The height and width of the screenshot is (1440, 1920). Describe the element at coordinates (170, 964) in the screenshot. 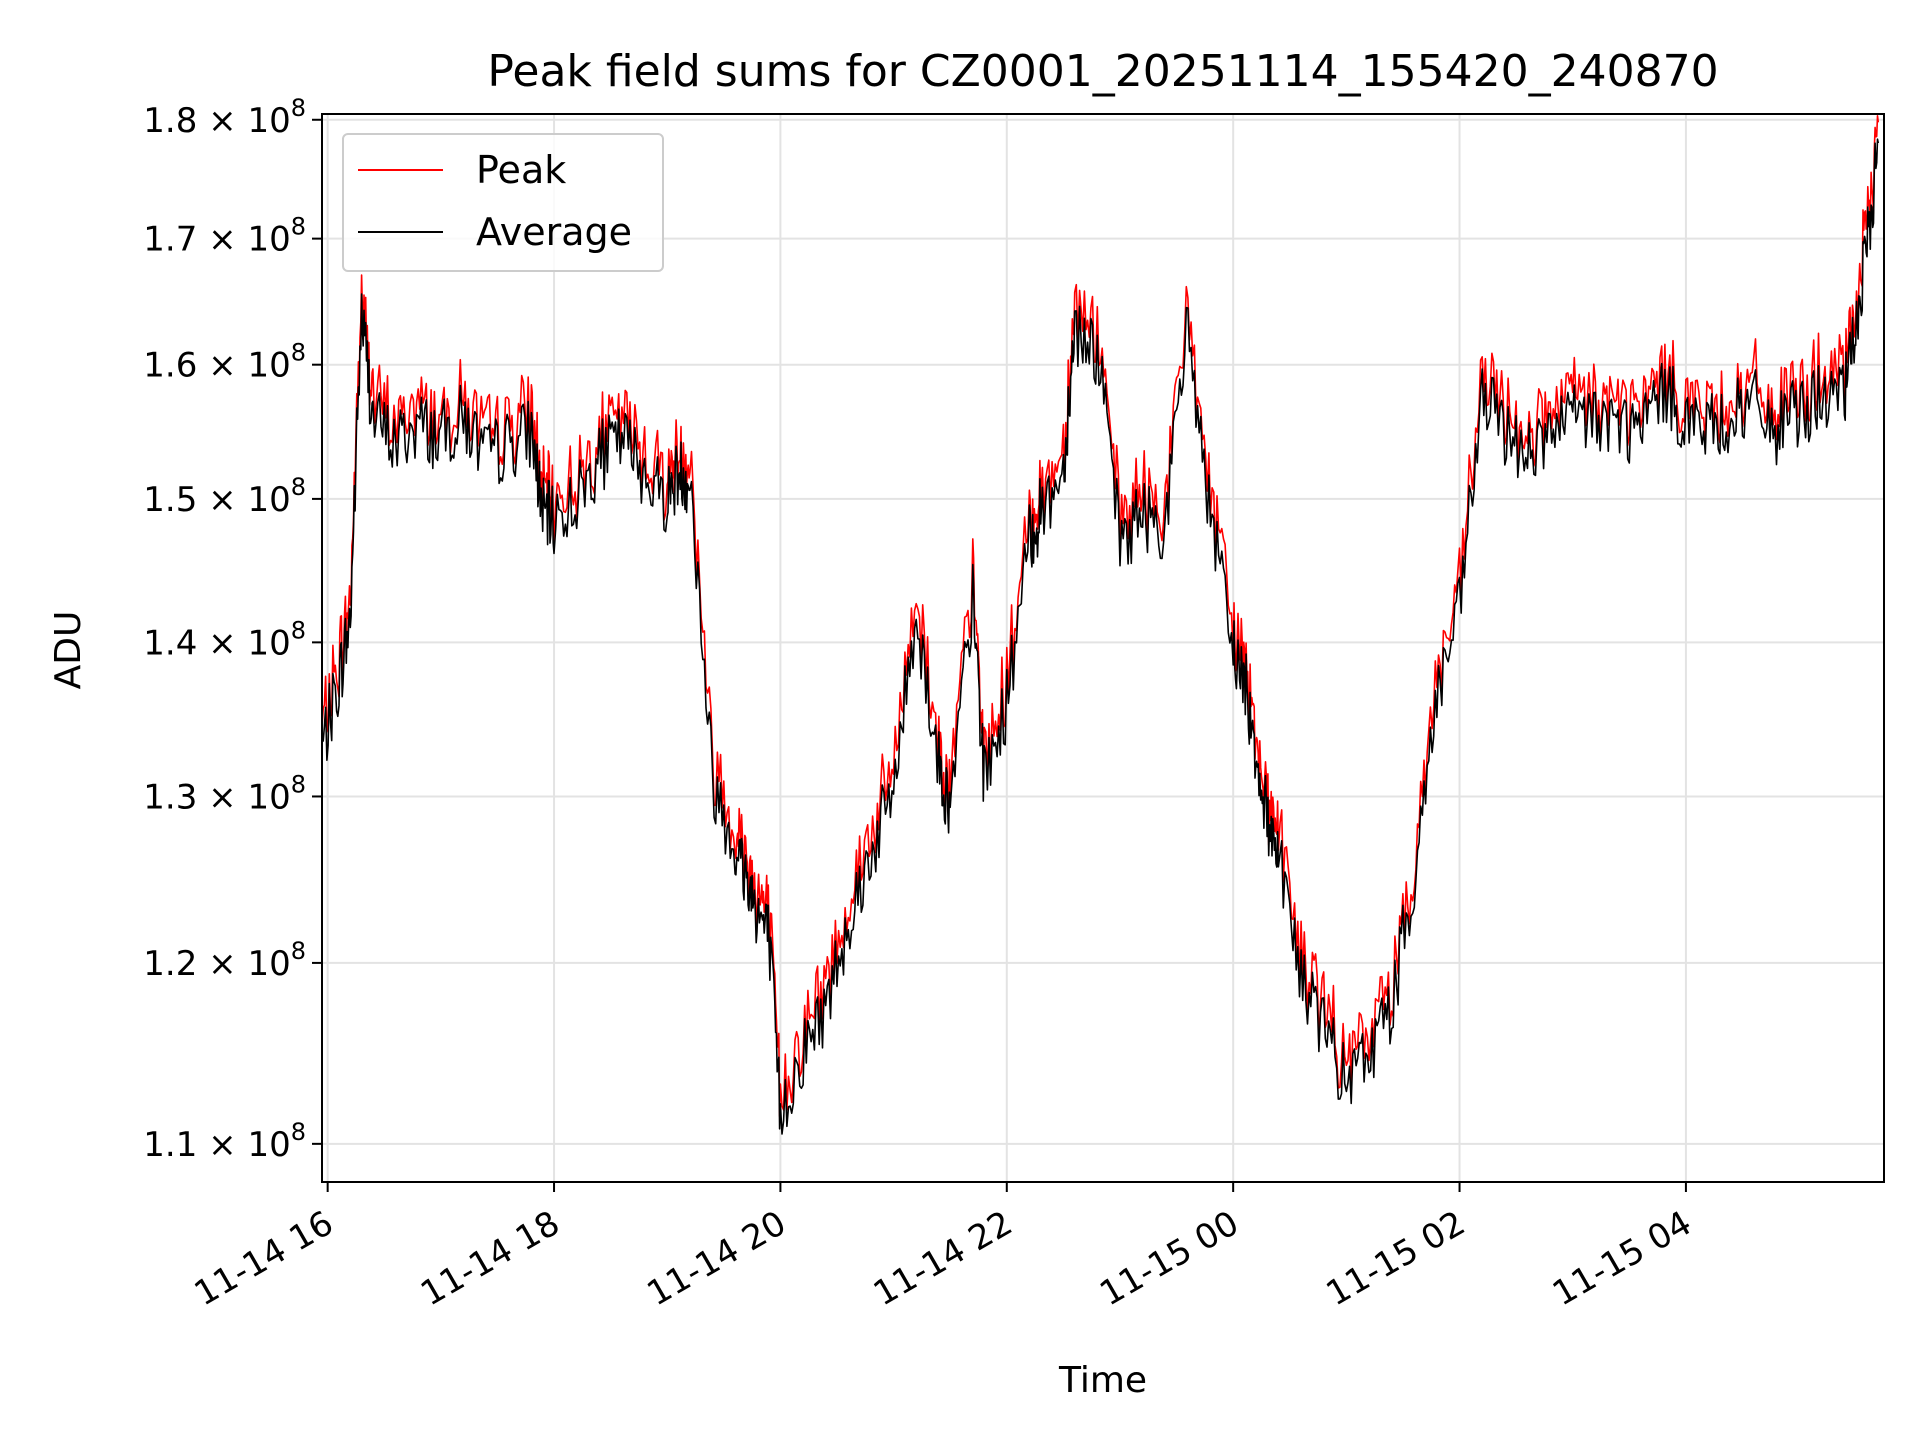

I see `y-tick-mantissa: 1.2` at that location.